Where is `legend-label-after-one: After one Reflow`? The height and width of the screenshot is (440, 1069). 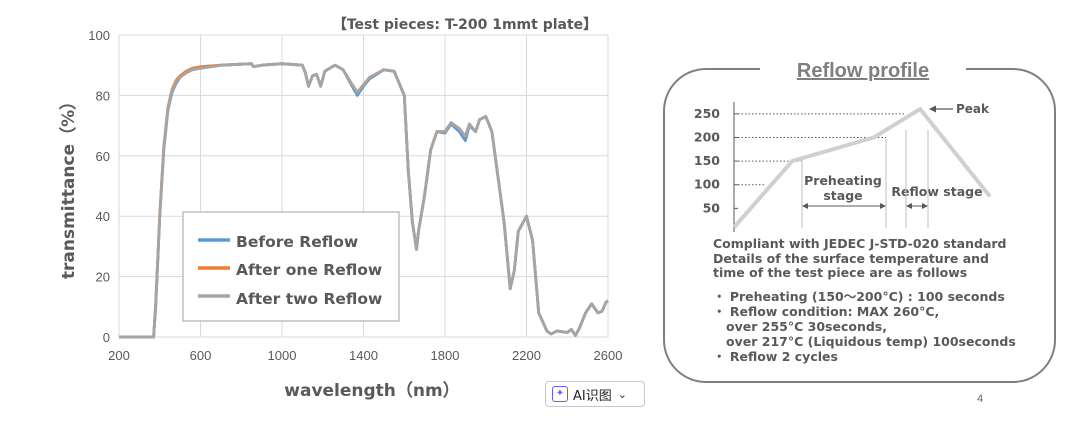
legend-label-after-one: After one Reflow is located at coordinates (309, 270).